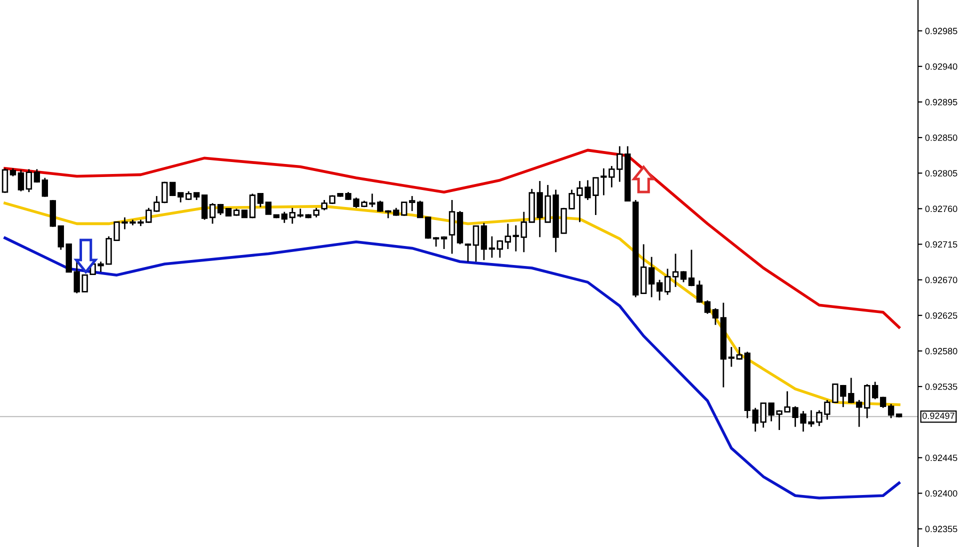 The width and height of the screenshot is (967, 547). What do you see at coordinates (941, 493) in the screenshot?
I see `y-tick-label: 0.92400` at bounding box center [941, 493].